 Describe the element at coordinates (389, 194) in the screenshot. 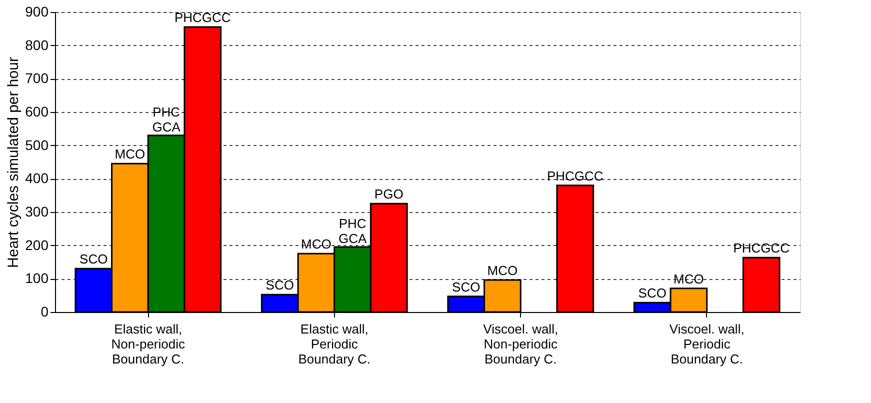

I see `data-label: PGO` at that location.